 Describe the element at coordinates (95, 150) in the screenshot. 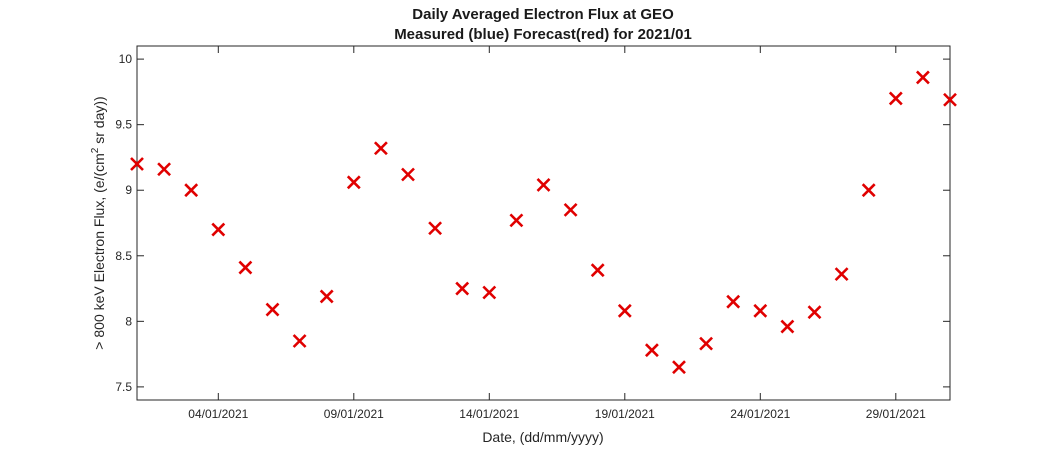

I see `y-axis-label-superscript: 2` at that location.